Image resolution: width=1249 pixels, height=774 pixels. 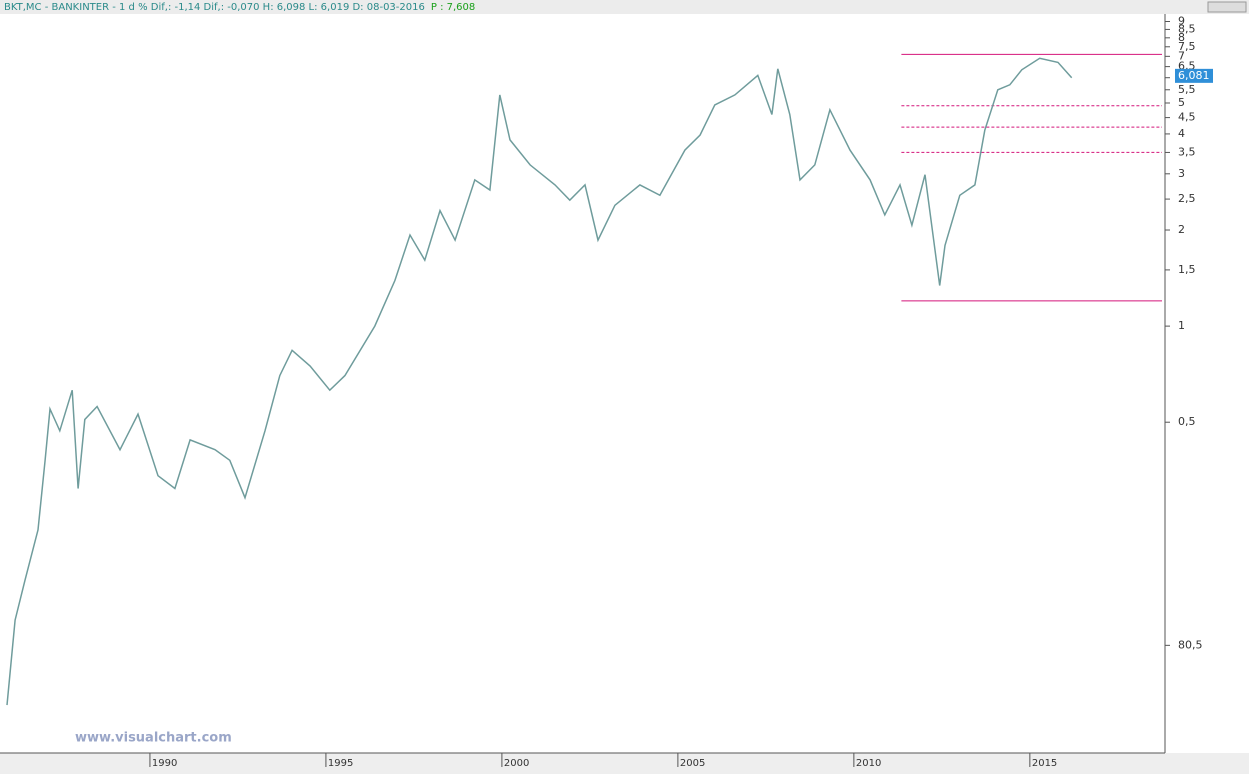 What do you see at coordinates (1190, 644) in the screenshot?
I see `y-tick-label: 80,5` at bounding box center [1190, 644].